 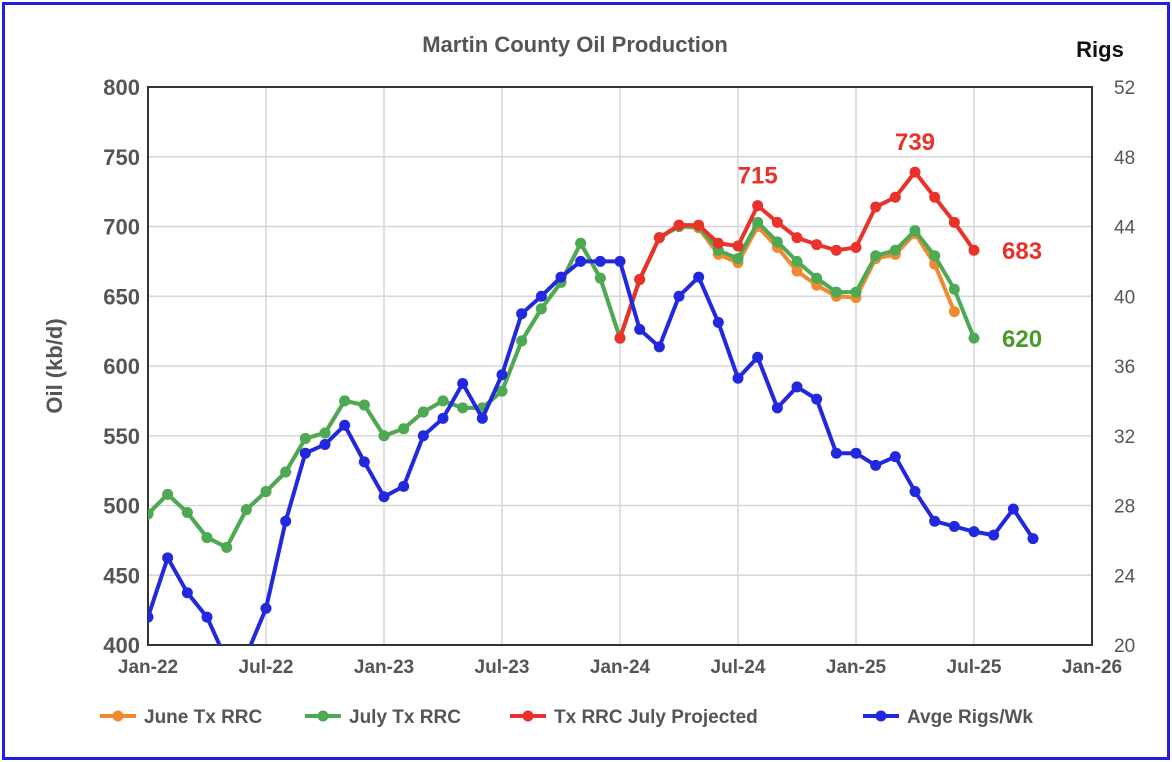 I want to click on y-tick-label: 700, so click(x=121, y=227).